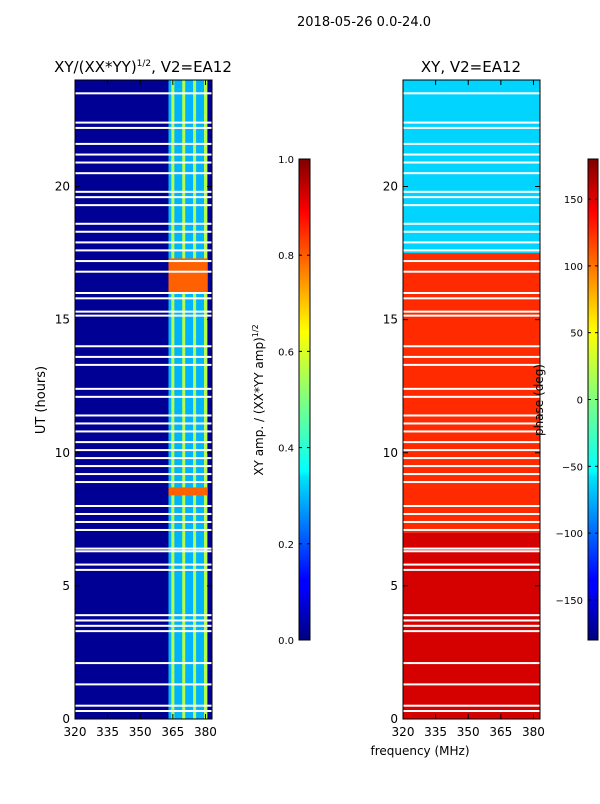  Describe the element at coordinates (565, 399) in the screenshot. I see `right-colorbar: −150 −100 −50 0 50 100 150 phase (deg)` at that location.